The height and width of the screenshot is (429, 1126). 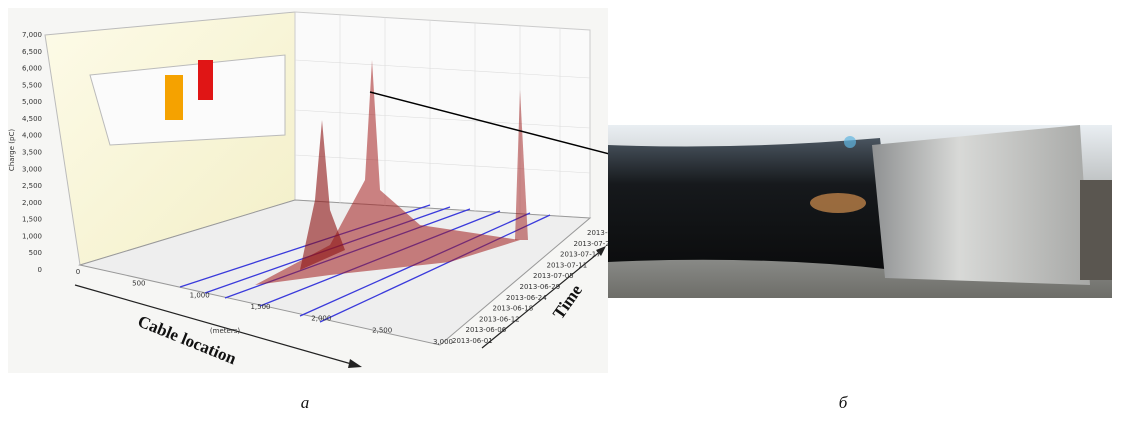 I want to click on date-label: 2013-07-17, so click(x=580, y=255).